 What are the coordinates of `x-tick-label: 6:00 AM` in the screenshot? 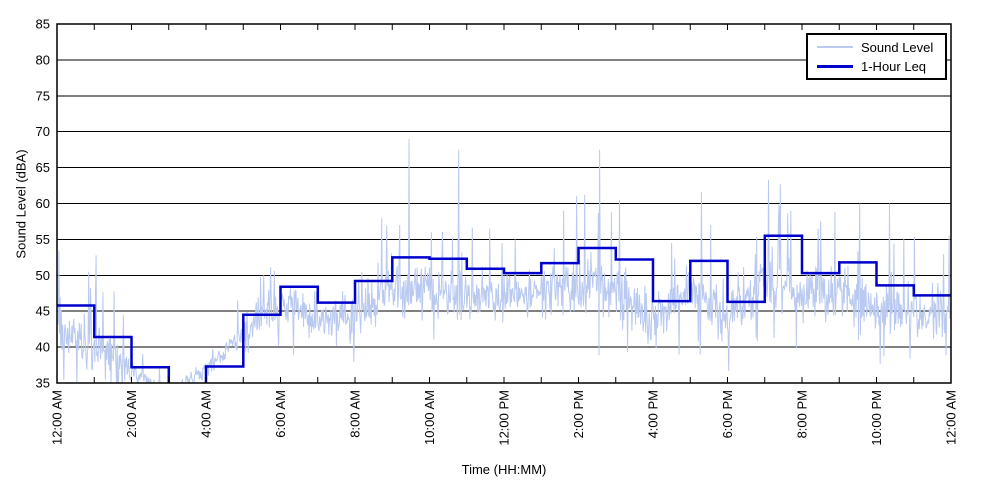 It's located at (280, 414).